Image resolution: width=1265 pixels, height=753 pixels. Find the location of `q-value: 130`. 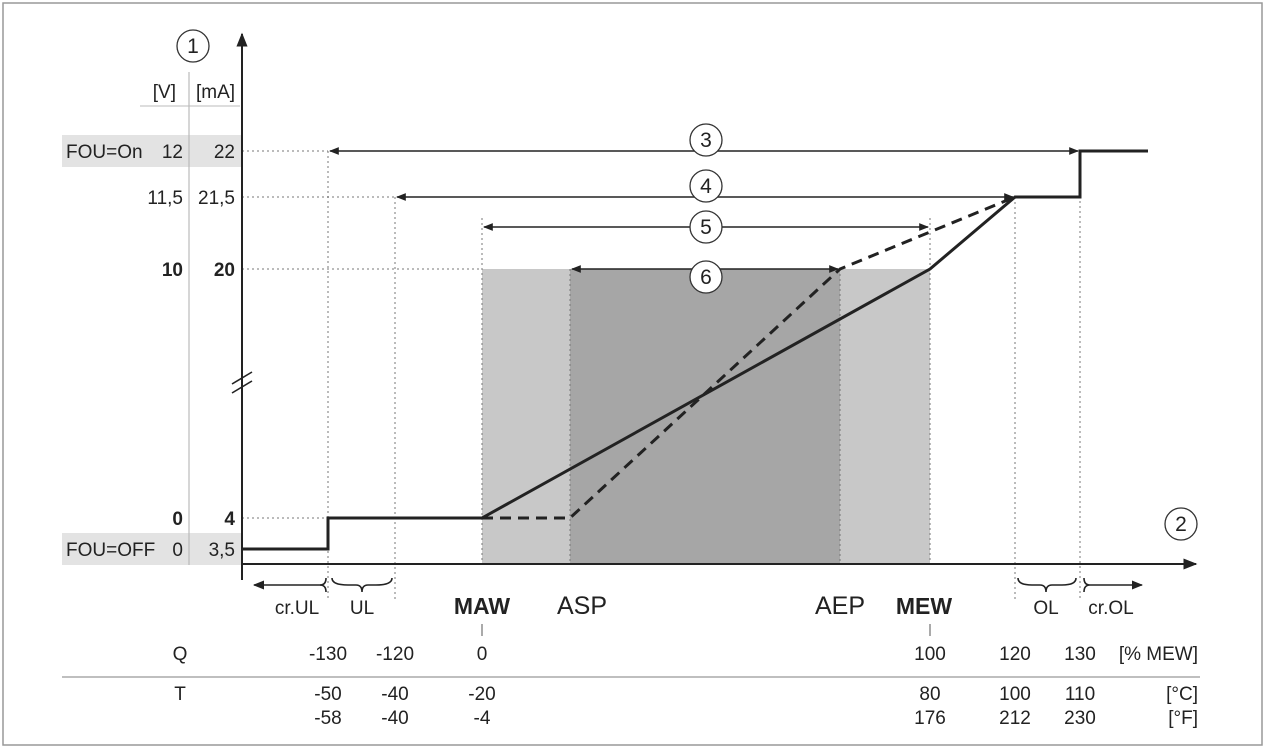

q-value: 130 is located at coordinates (1080, 654).